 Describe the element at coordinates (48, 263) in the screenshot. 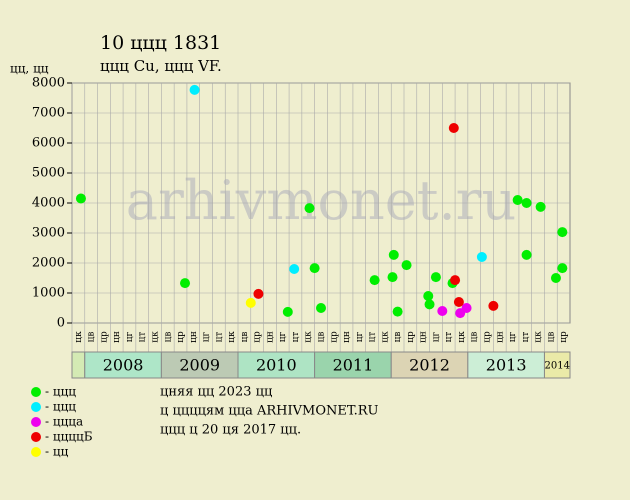

I see `y-tick-label: 2000` at that location.